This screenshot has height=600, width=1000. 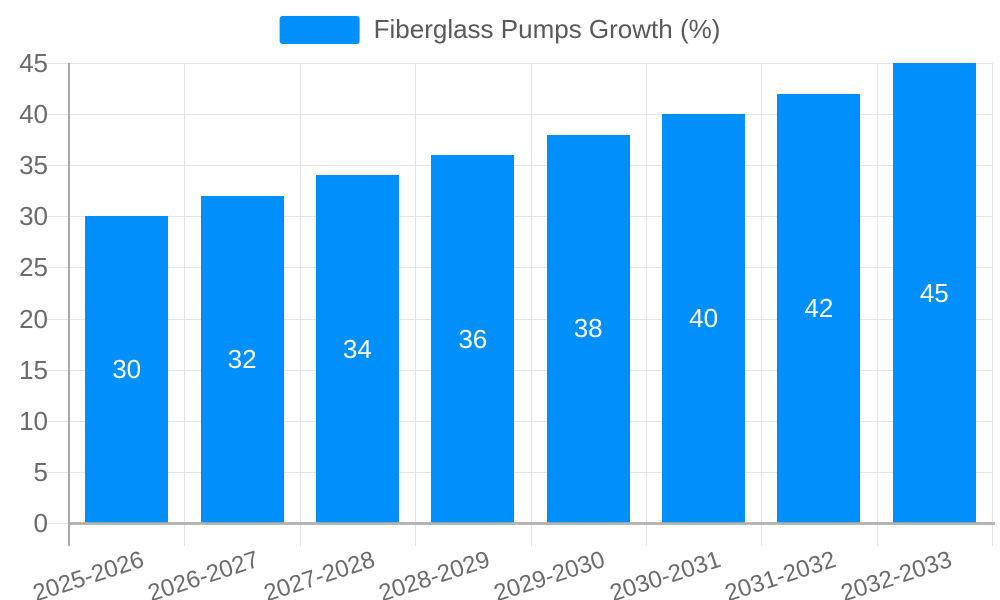 I want to click on bar: 32, so click(x=242, y=359).